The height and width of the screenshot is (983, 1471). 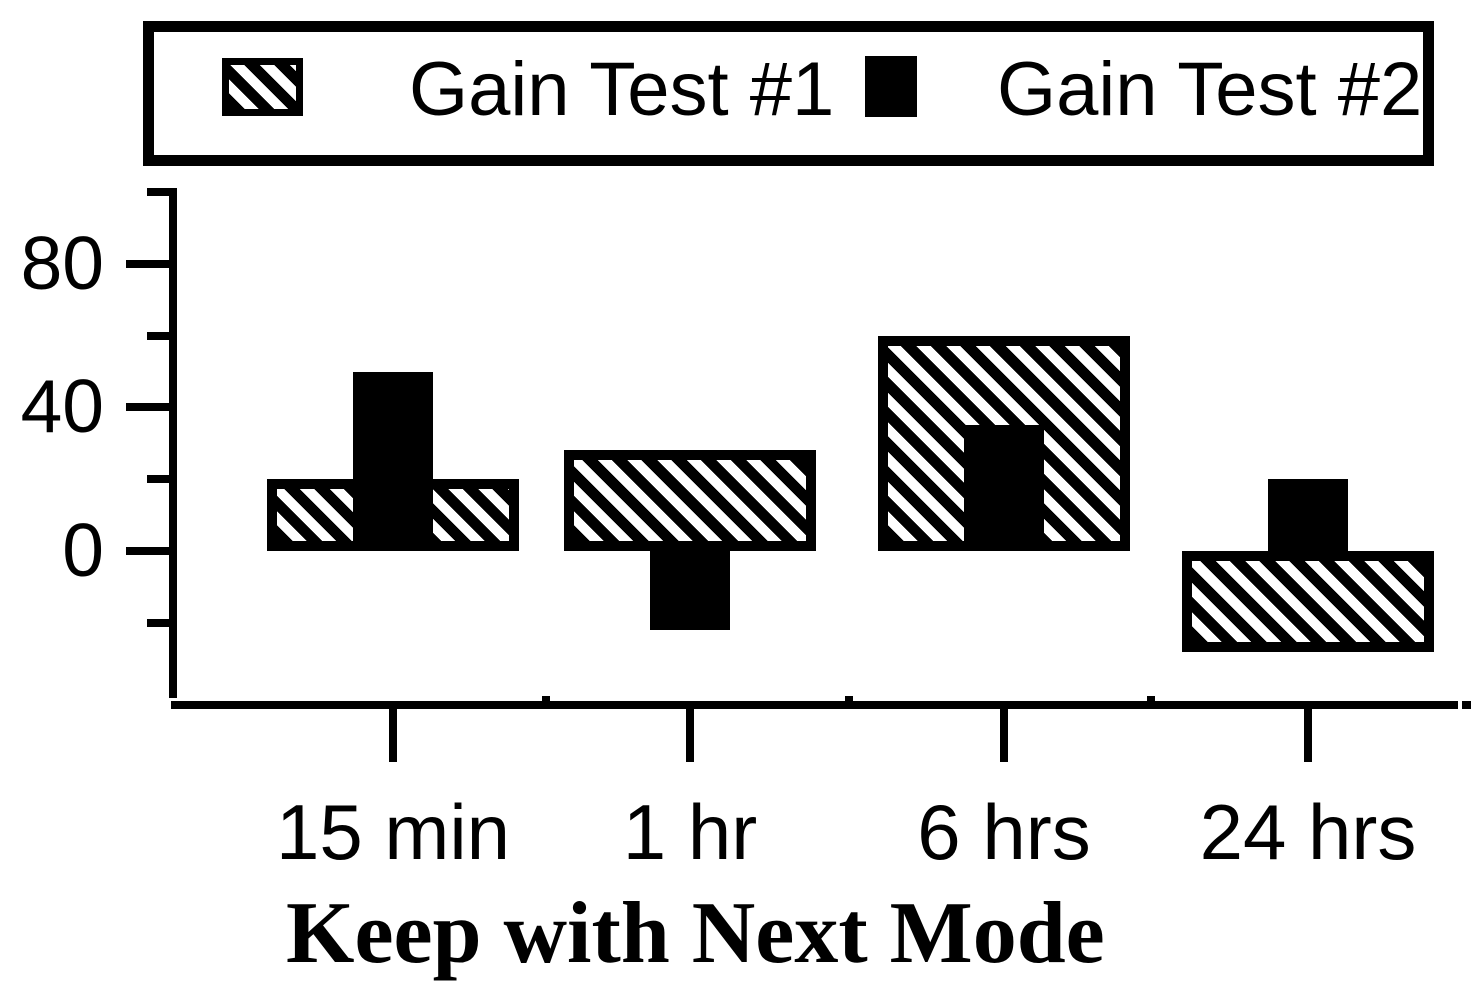 What do you see at coordinates (1308, 601) in the screenshot?
I see `bar-gain-test-1-24-hrs` at bounding box center [1308, 601].